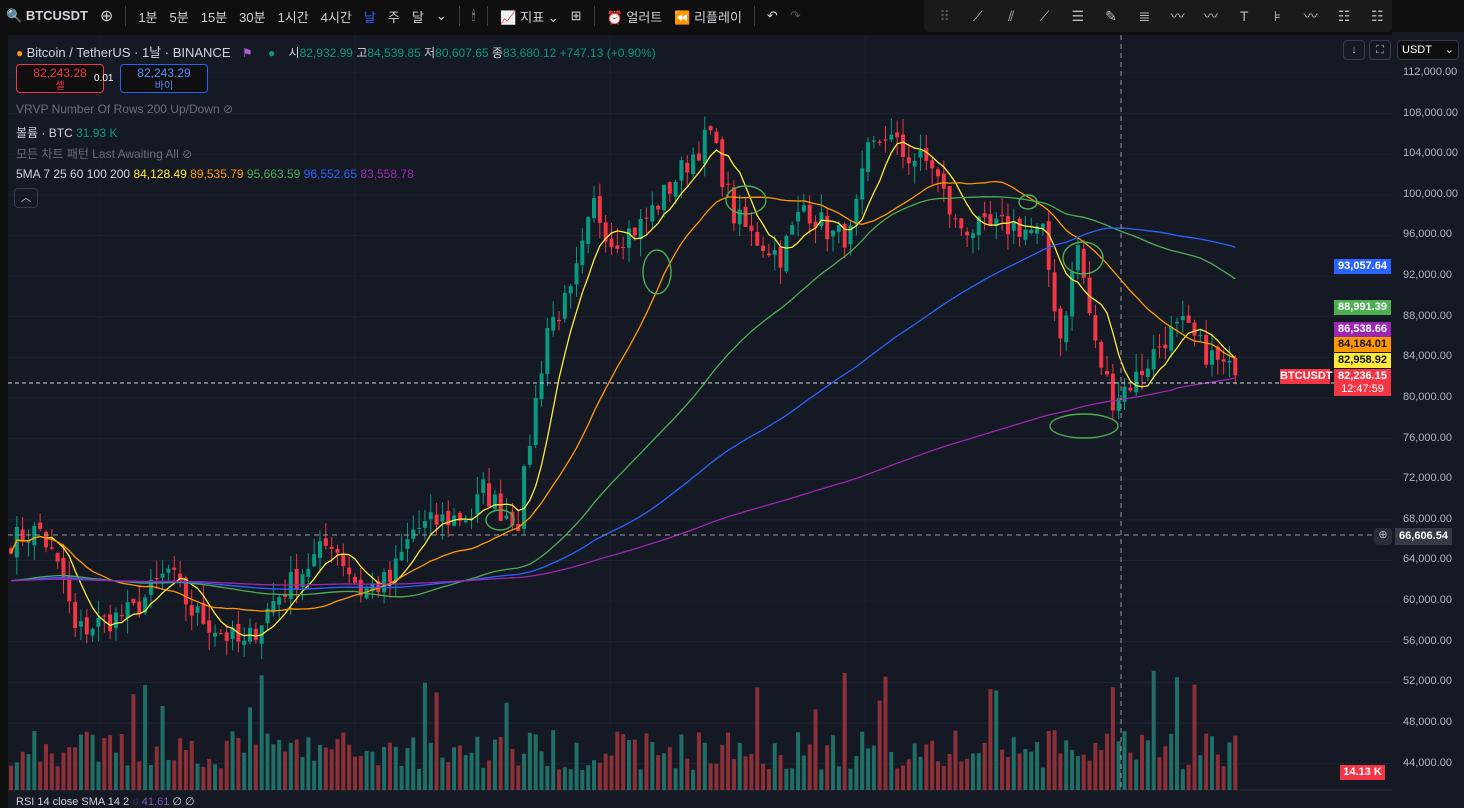 The image size is (1464, 808). I want to click on price-range-icon: ☷, so click(1344, 15).